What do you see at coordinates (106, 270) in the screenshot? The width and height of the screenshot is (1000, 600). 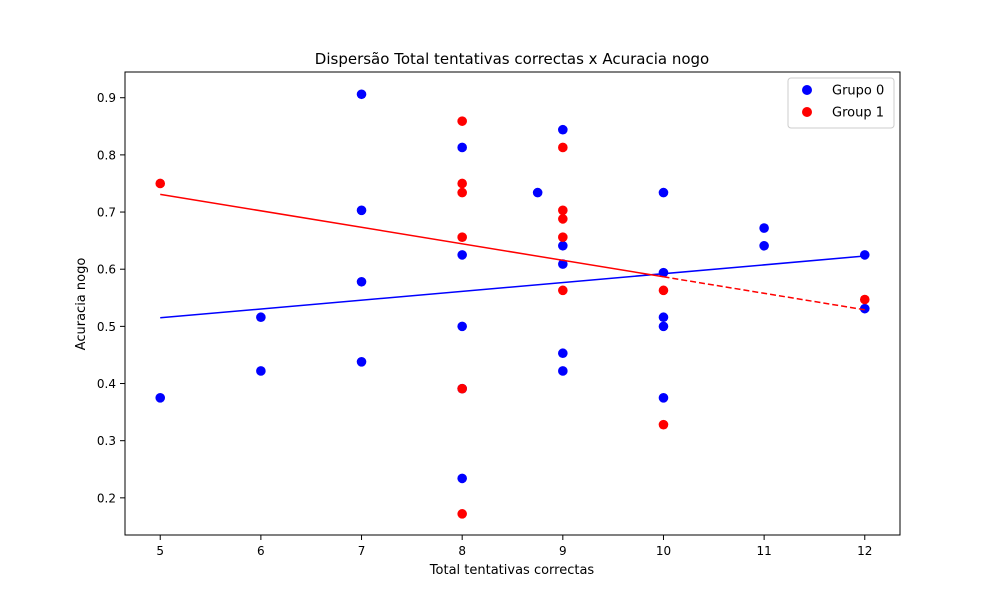 I see `y-tick-label: 0.6` at bounding box center [106, 270].